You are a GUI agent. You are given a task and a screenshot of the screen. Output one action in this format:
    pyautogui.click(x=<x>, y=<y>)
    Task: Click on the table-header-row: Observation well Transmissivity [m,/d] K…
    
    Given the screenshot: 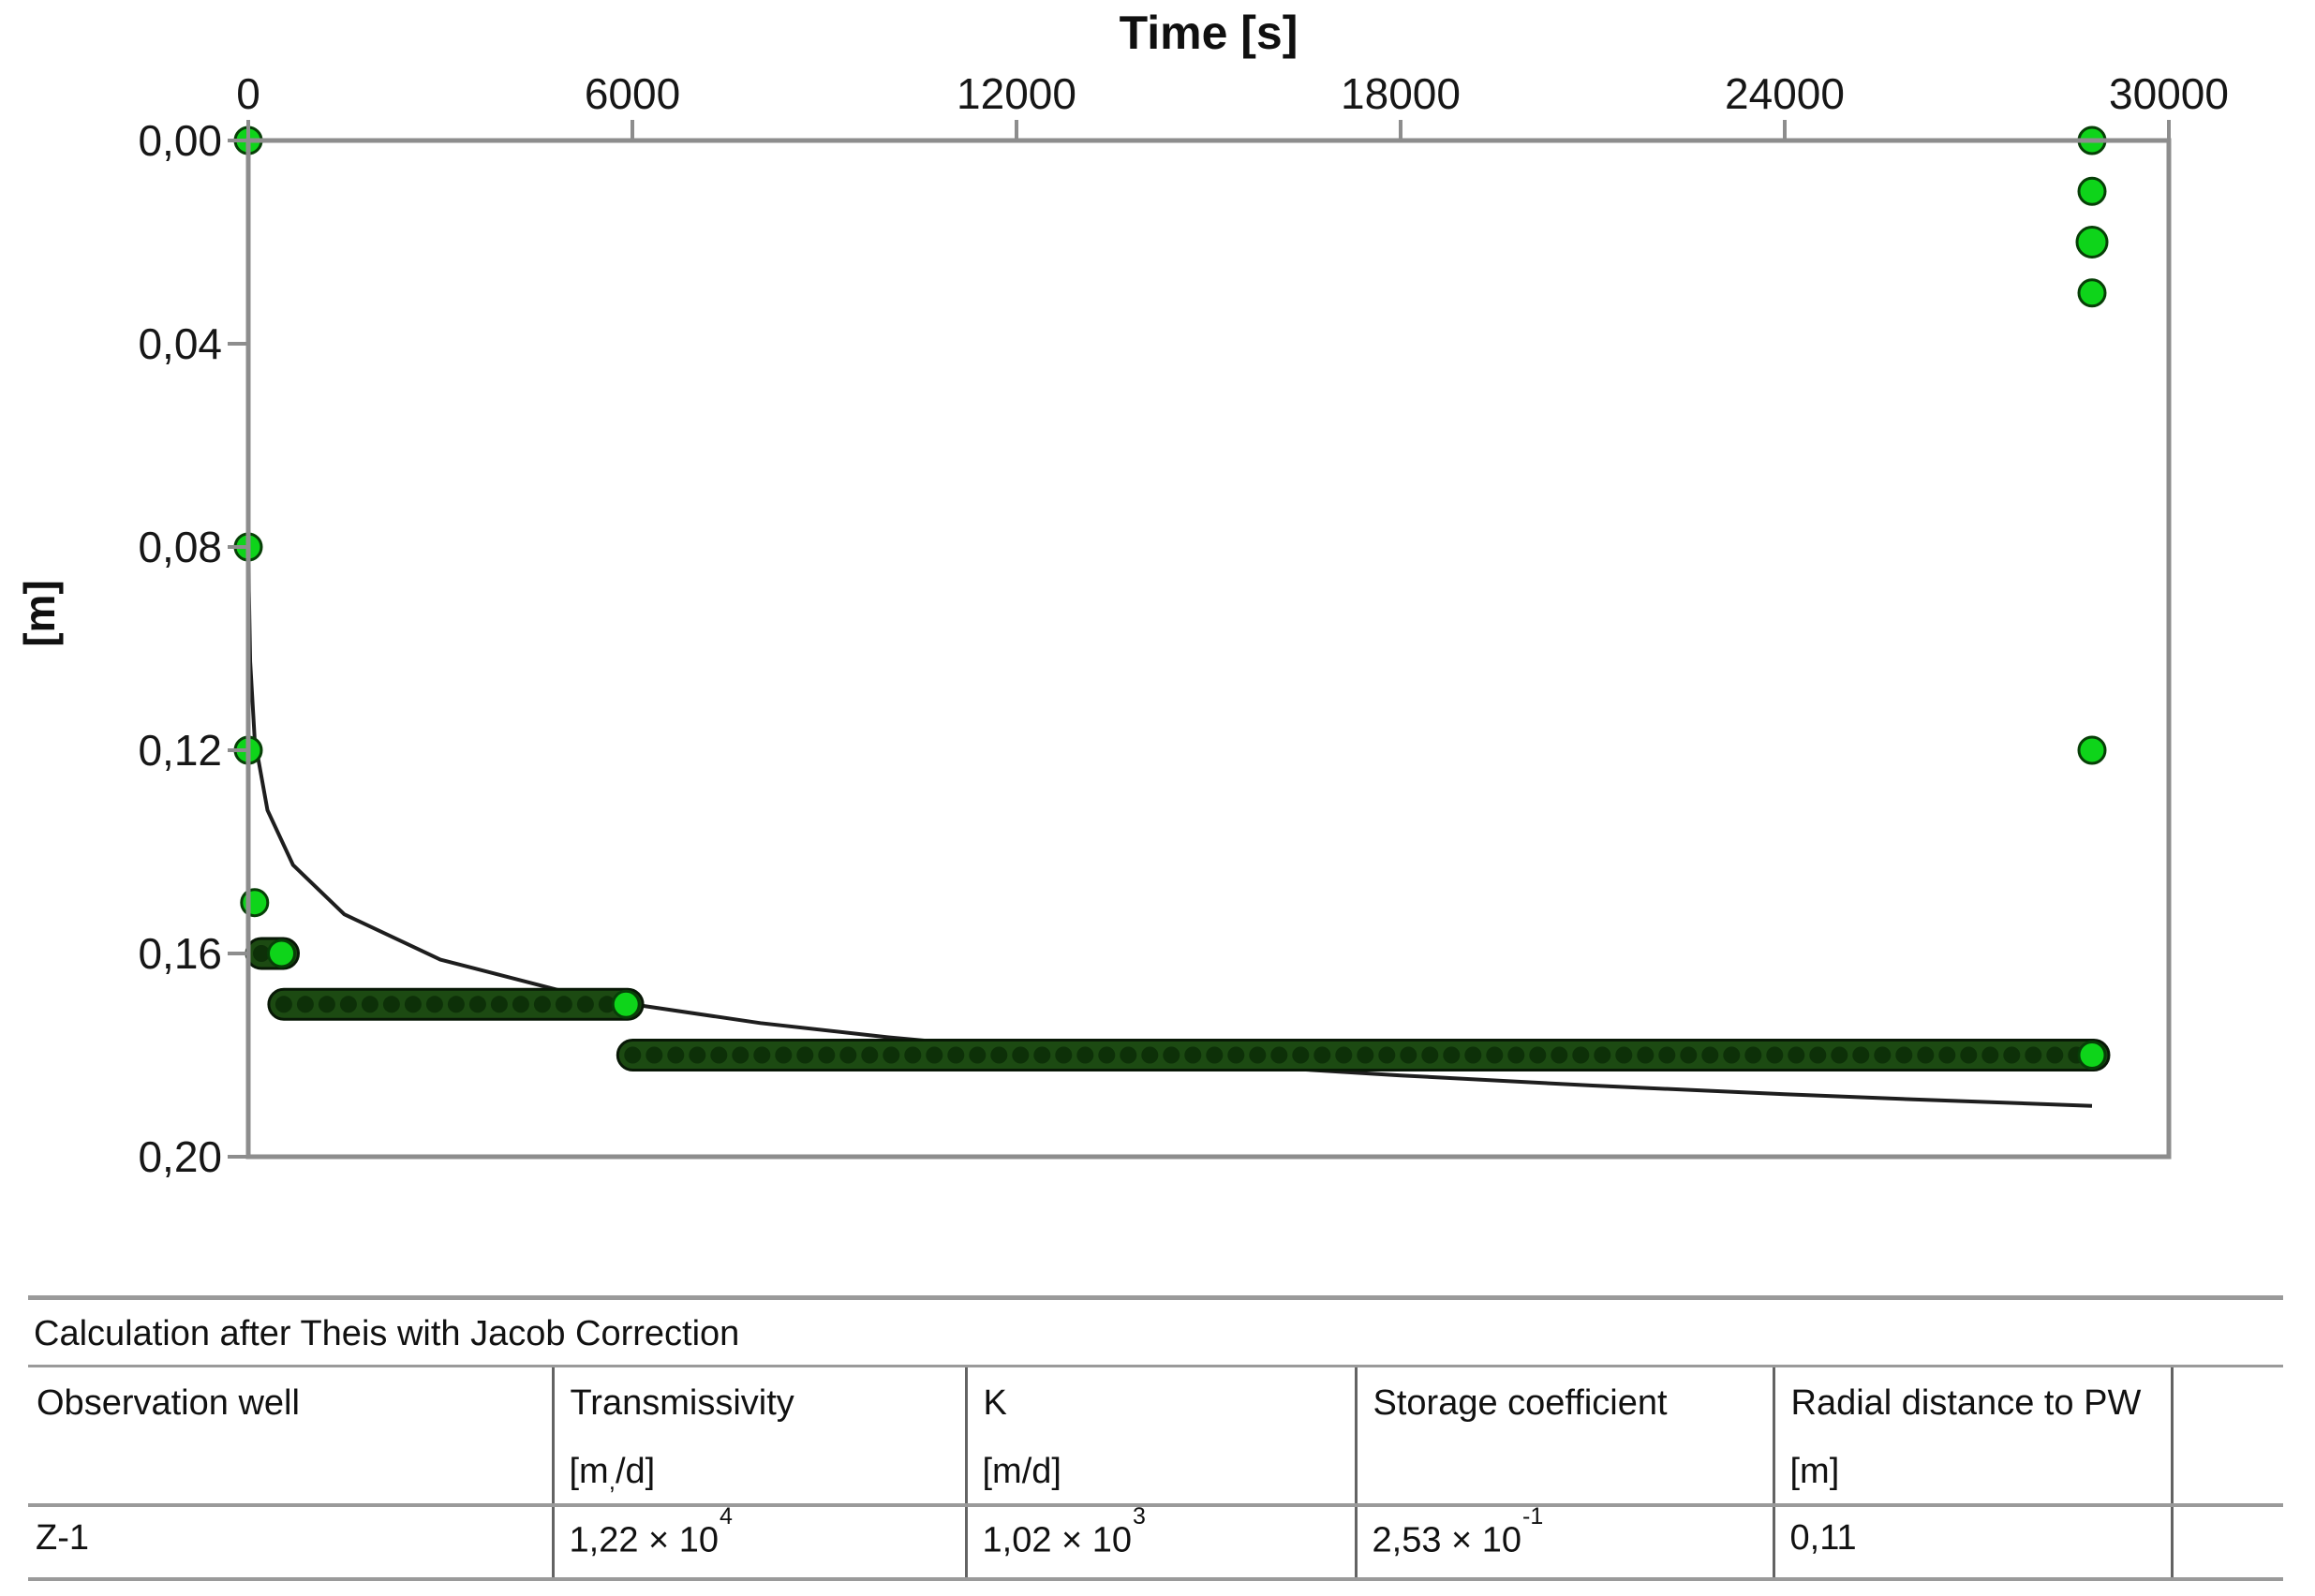 What is the action you would take?
    pyautogui.click(x=1155, y=1437)
    